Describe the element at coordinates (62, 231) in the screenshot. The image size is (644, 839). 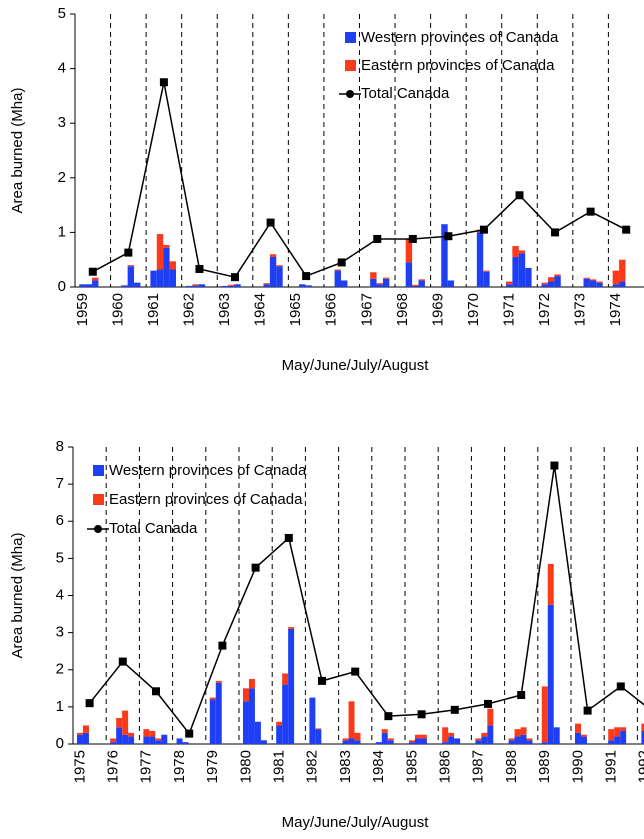
I see `y-tick-label: 1` at that location.